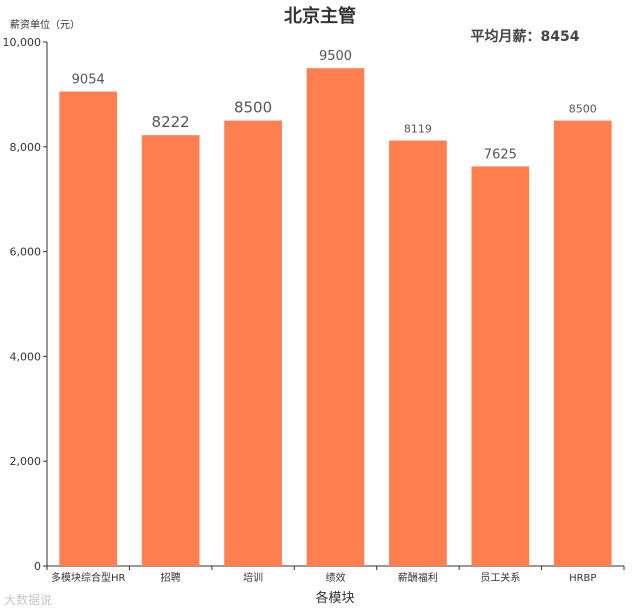  I want to click on x-tick-label: 培训, so click(253, 577).